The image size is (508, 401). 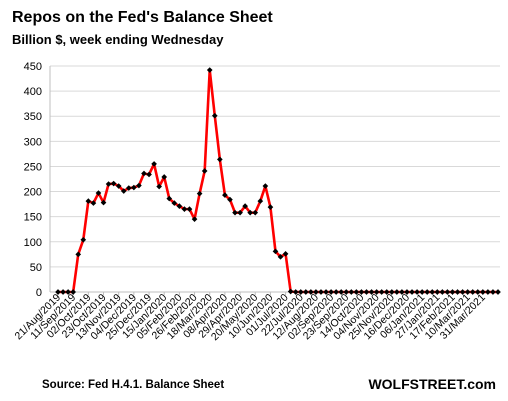 What do you see at coordinates (39, 293) in the screenshot?
I see `y-tick-label: 0` at bounding box center [39, 293].